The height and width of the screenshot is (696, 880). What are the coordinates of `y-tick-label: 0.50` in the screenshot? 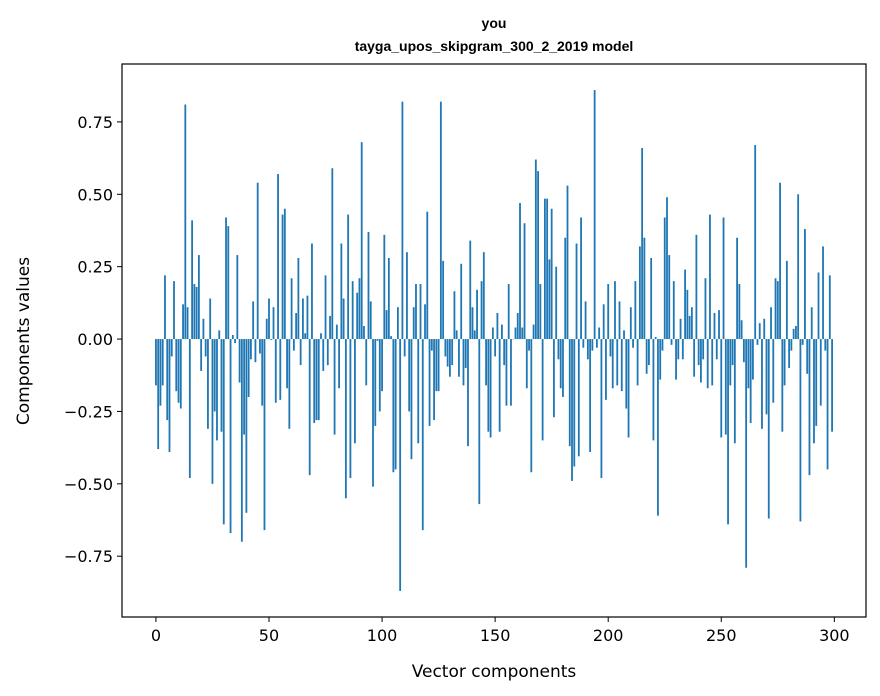 It's located at (95, 194).